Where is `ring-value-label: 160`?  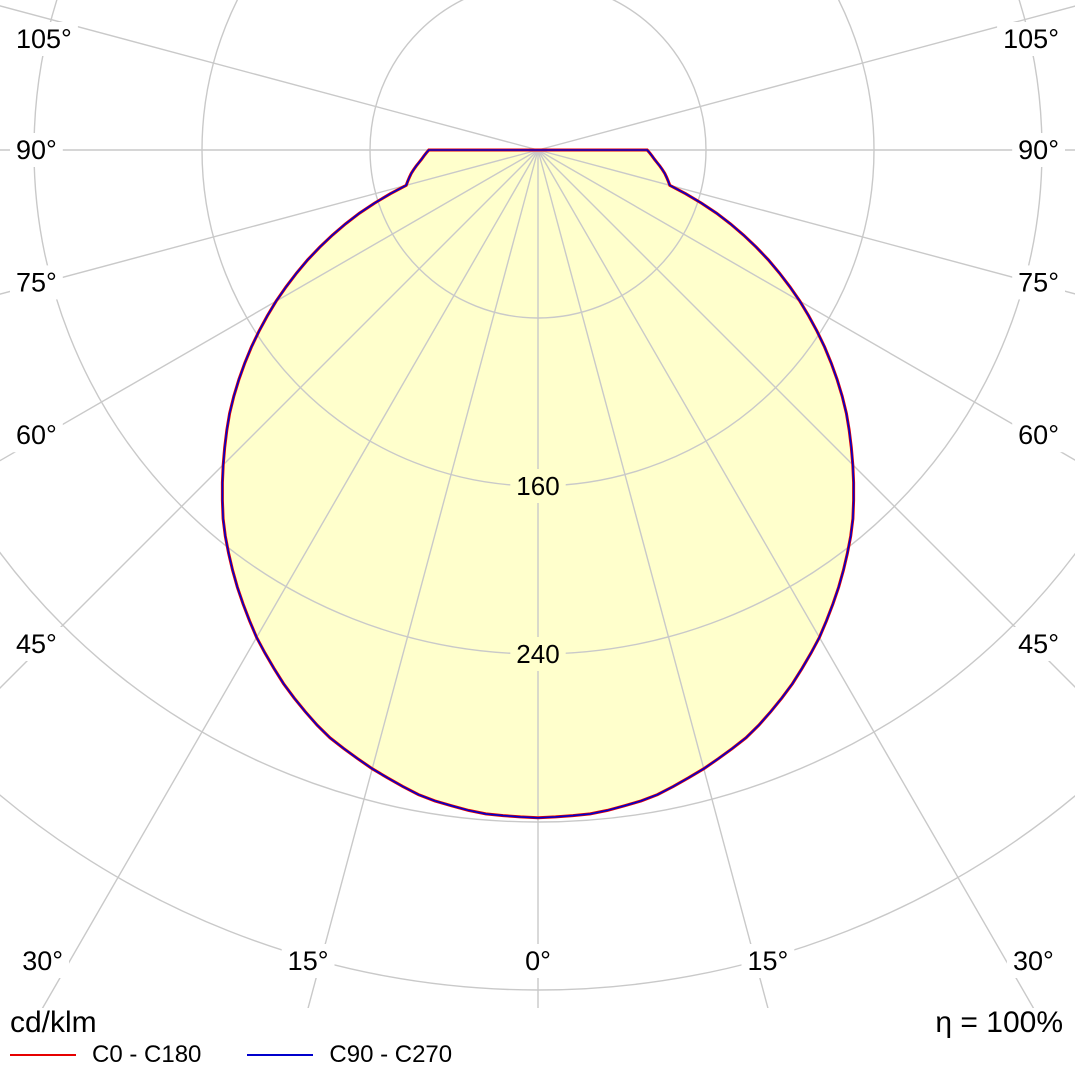 ring-value-label: 160 is located at coordinates (537, 486).